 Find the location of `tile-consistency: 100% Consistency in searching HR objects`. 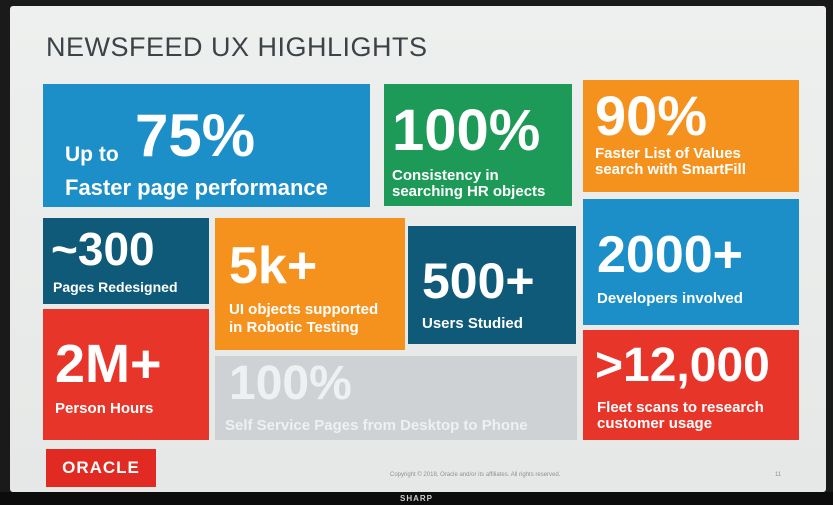

tile-consistency: 100% Consistency in searching HR objects is located at coordinates (478, 145).